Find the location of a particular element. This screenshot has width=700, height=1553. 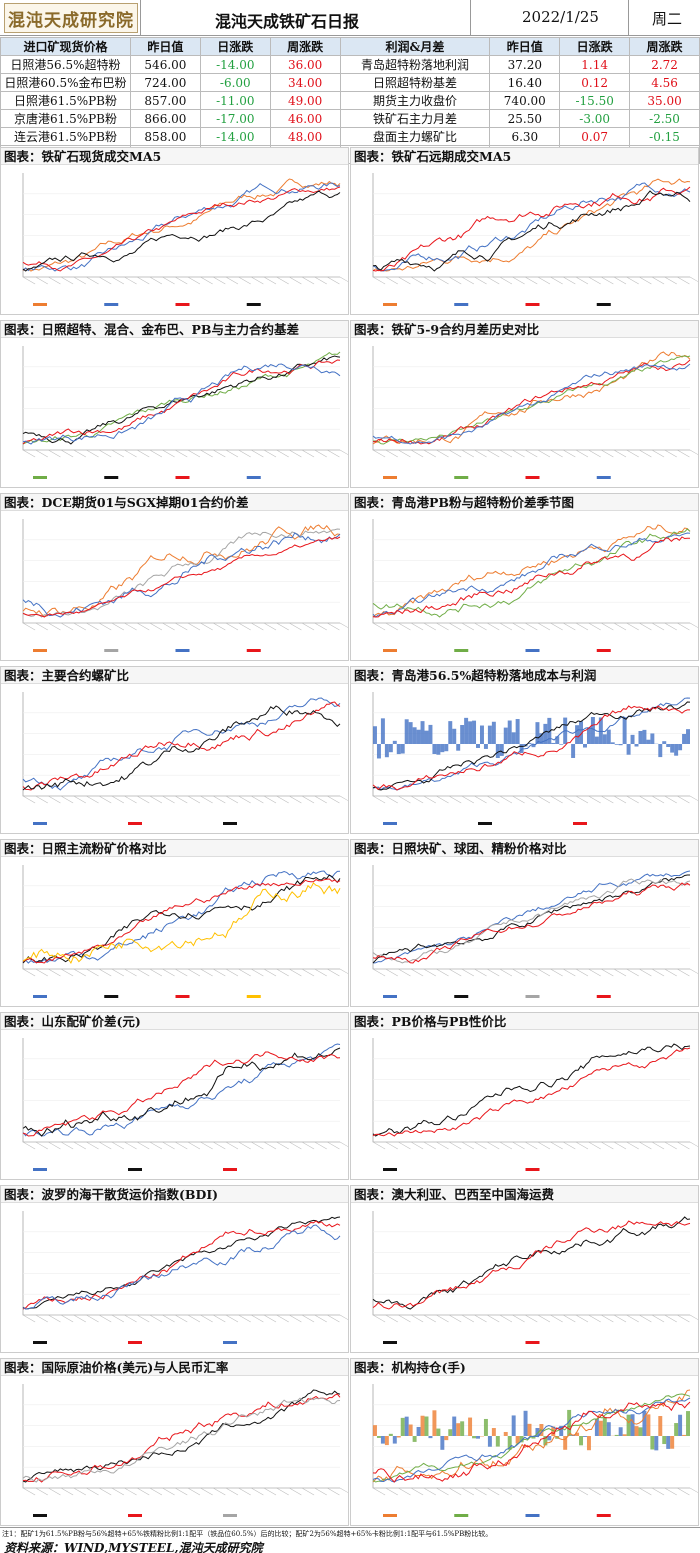

table-cell: -15.50 is located at coordinates (595, 100).